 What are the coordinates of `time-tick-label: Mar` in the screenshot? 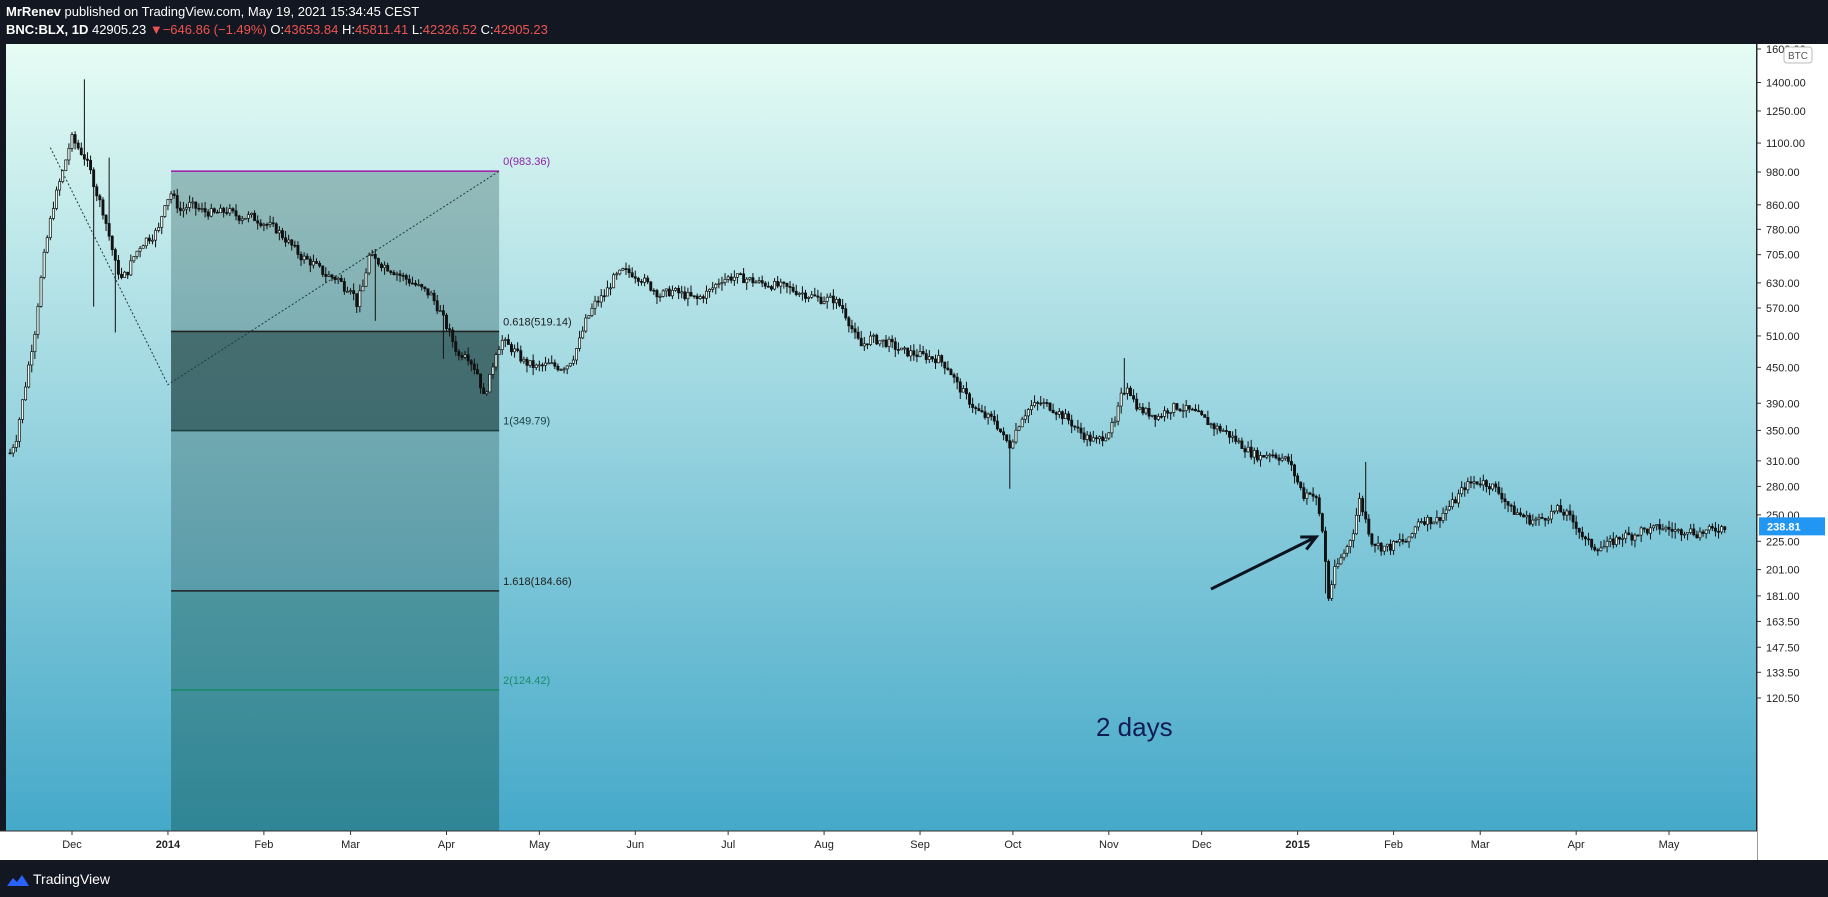 It's located at (1480, 845).